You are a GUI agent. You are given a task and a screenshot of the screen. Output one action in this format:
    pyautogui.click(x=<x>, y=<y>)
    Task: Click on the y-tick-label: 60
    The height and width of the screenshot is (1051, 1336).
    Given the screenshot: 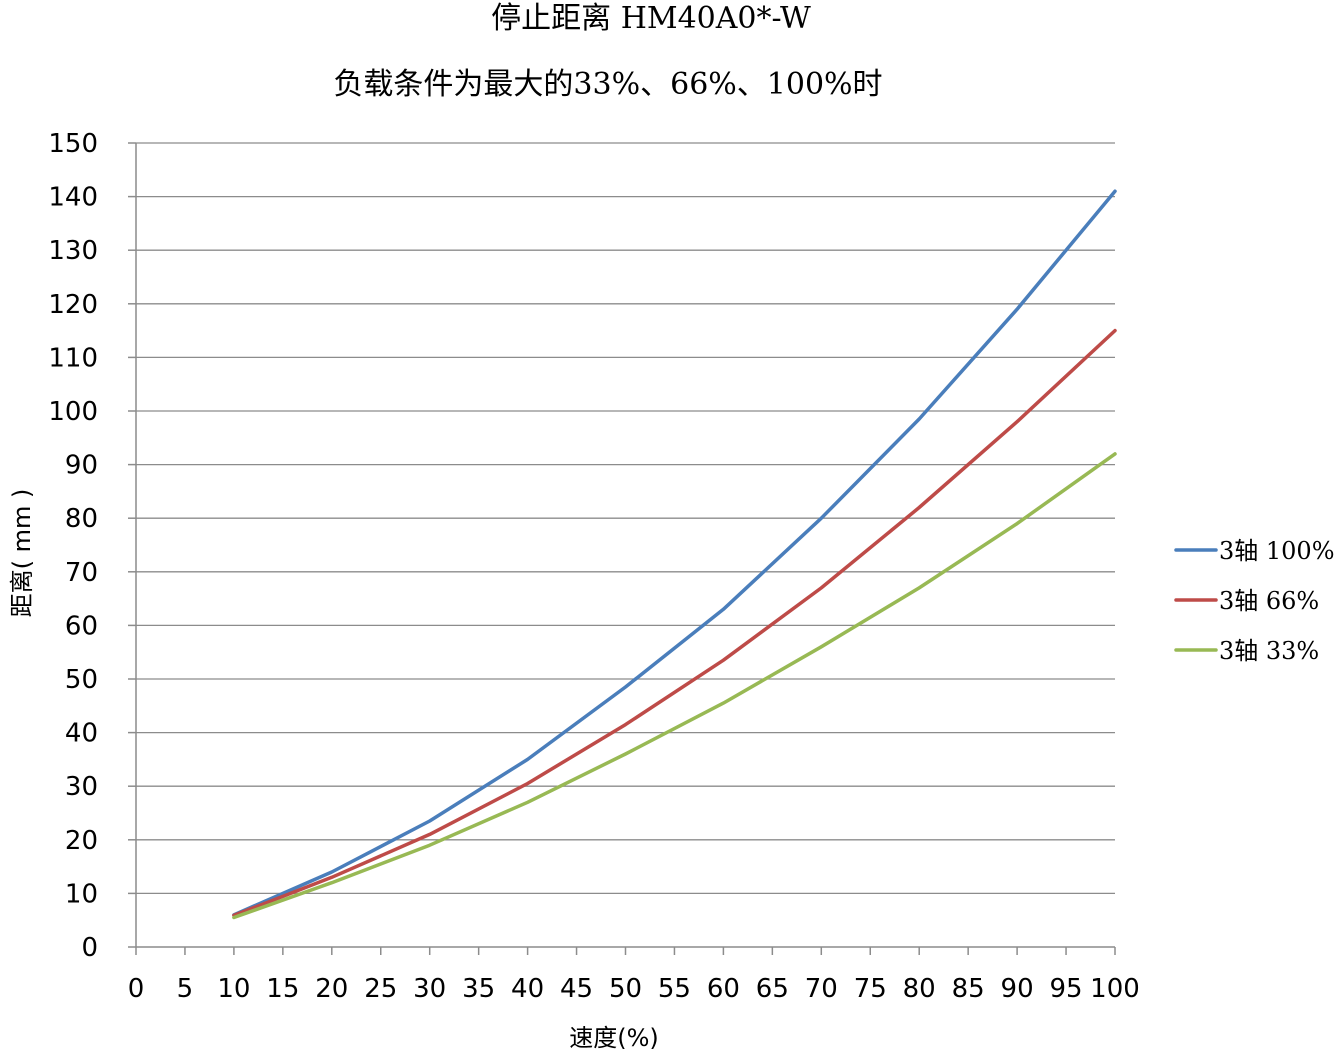 What is the action you would take?
    pyautogui.click(x=81, y=626)
    